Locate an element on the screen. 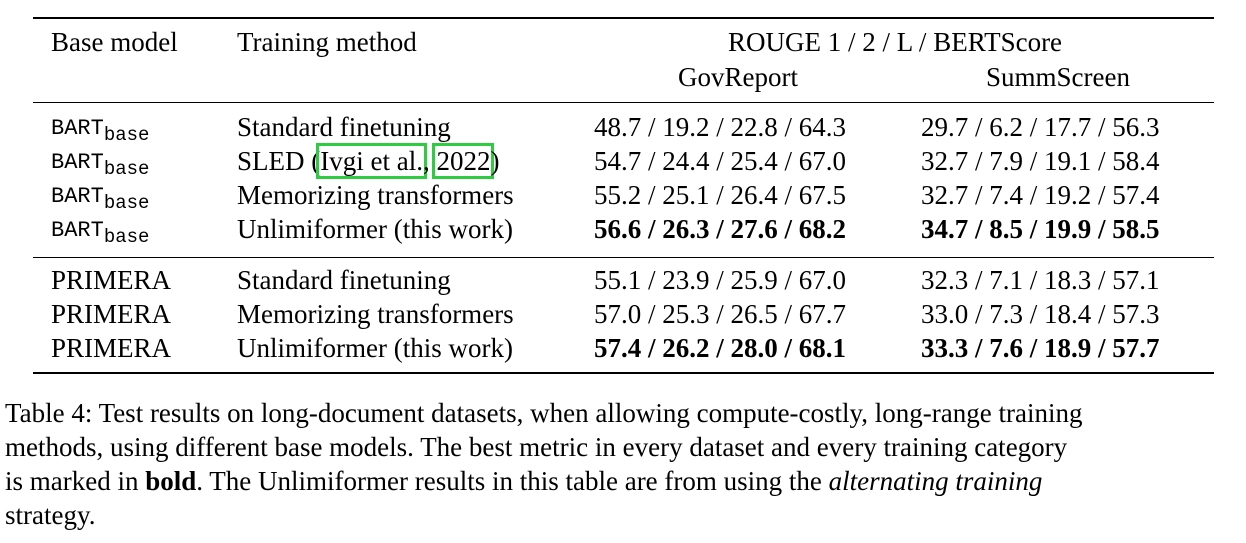  summscreen-score-cell: 33.0 / 7.3 / 18.4 / 57.3 is located at coordinates (1040, 314).